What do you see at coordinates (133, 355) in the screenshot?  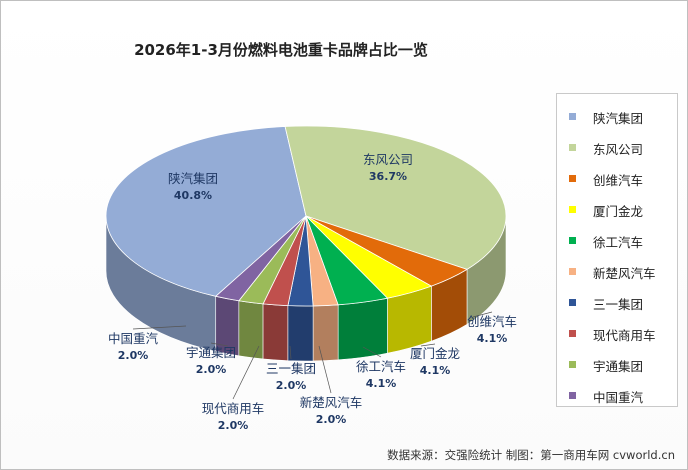 I see `pie-label-value-9: 2.0%` at bounding box center [133, 355].